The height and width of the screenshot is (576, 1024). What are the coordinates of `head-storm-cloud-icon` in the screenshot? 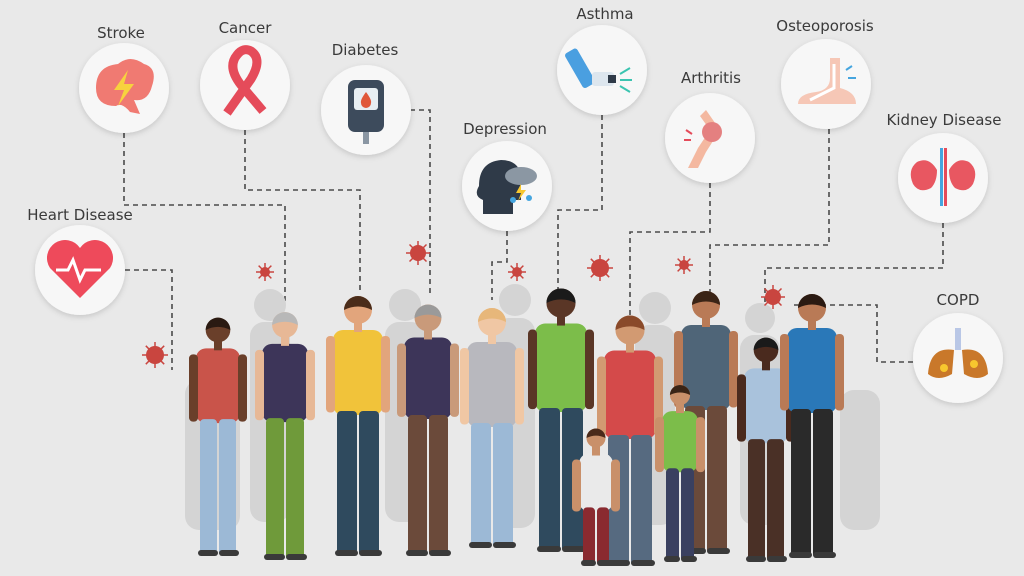 It's located at (506, 187).